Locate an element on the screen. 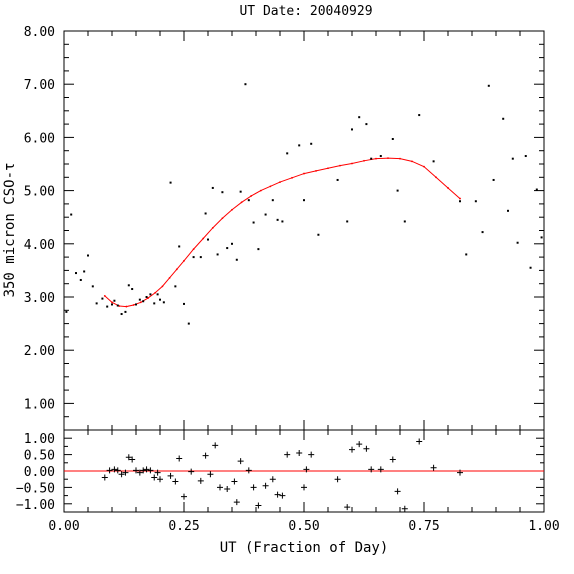  y-axis-label: 350 micron CSO-τ is located at coordinates (10, 230).